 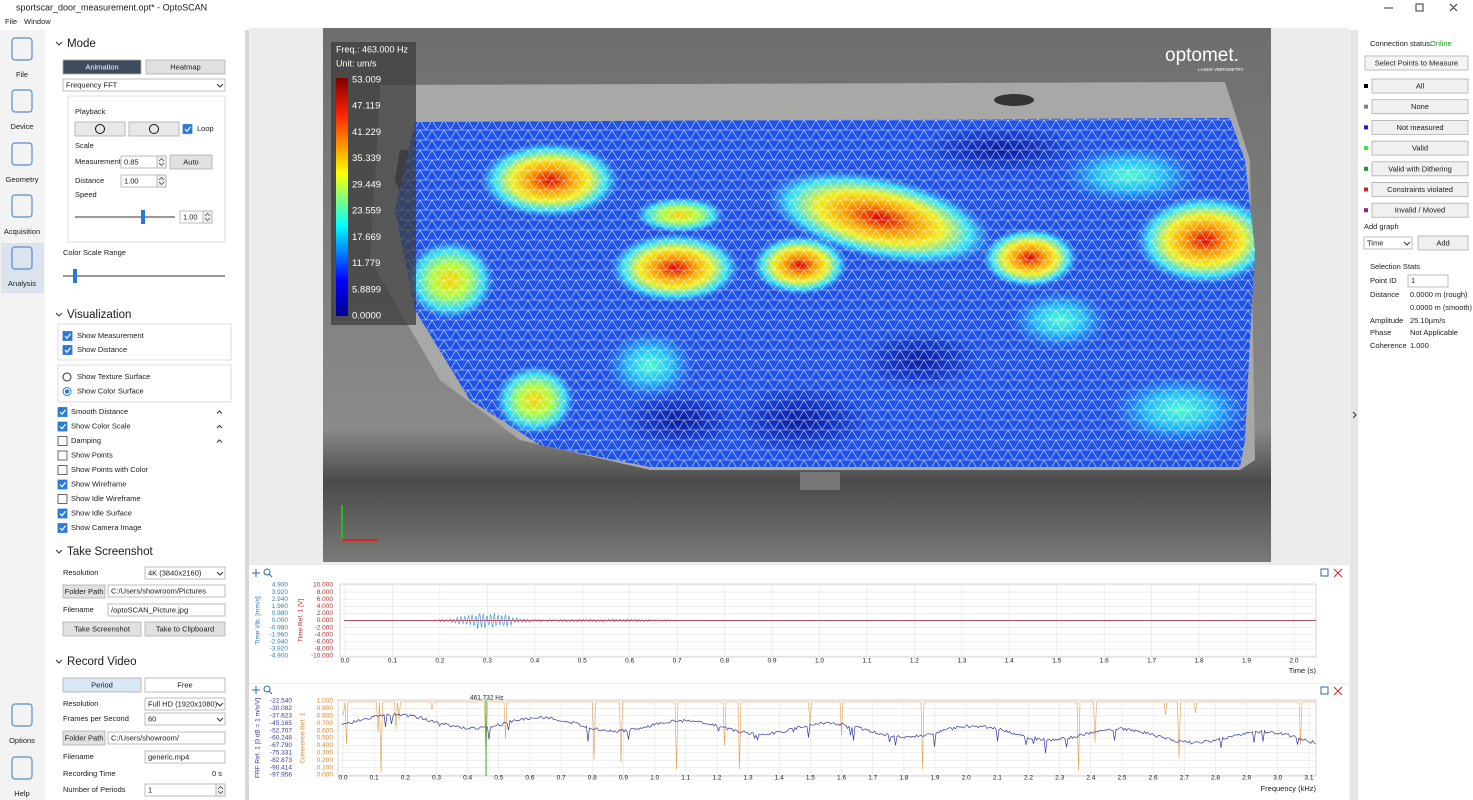 I want to click on nav-label: Acquisition, so click(x=22, y=231).